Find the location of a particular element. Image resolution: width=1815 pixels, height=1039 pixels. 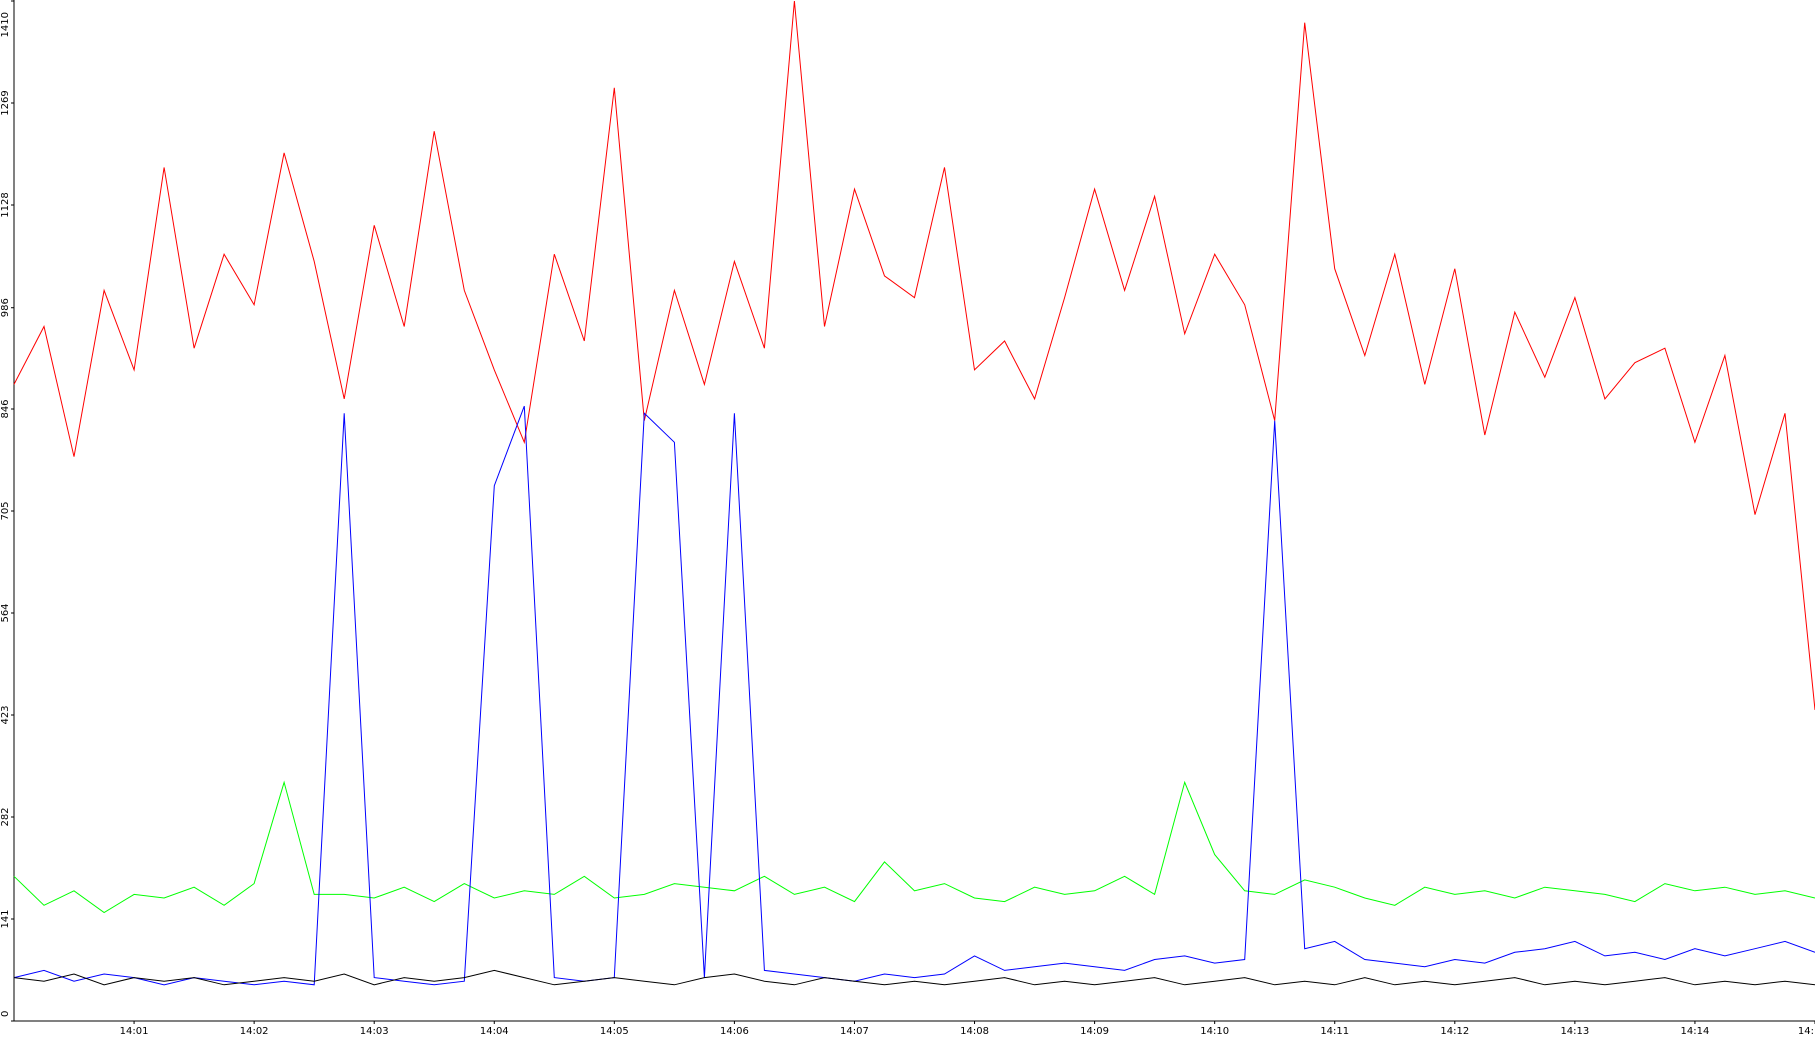

y-tick-label: 846 is located at coordinates (5, 408).